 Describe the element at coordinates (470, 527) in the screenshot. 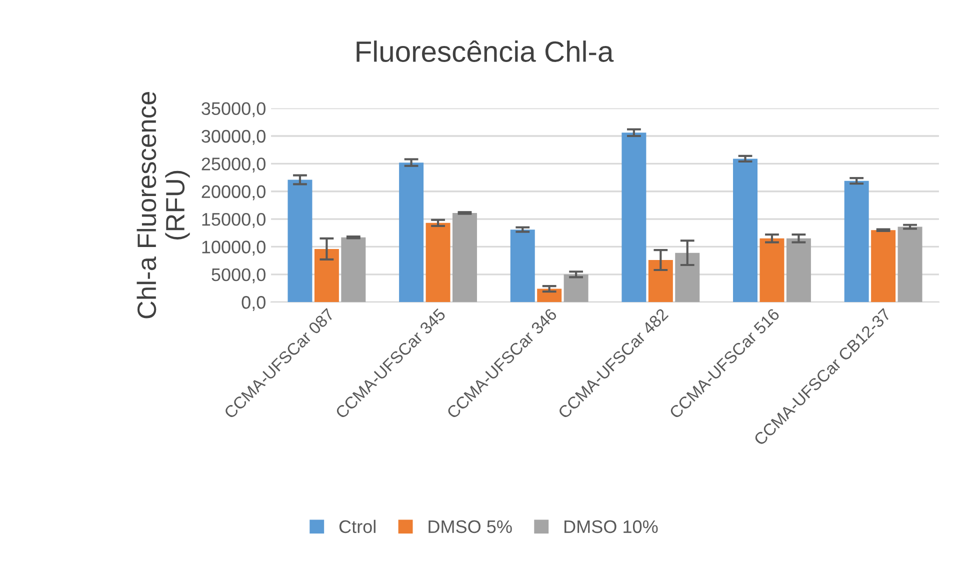

I see `legend-label: DMSO 5%` at that location.